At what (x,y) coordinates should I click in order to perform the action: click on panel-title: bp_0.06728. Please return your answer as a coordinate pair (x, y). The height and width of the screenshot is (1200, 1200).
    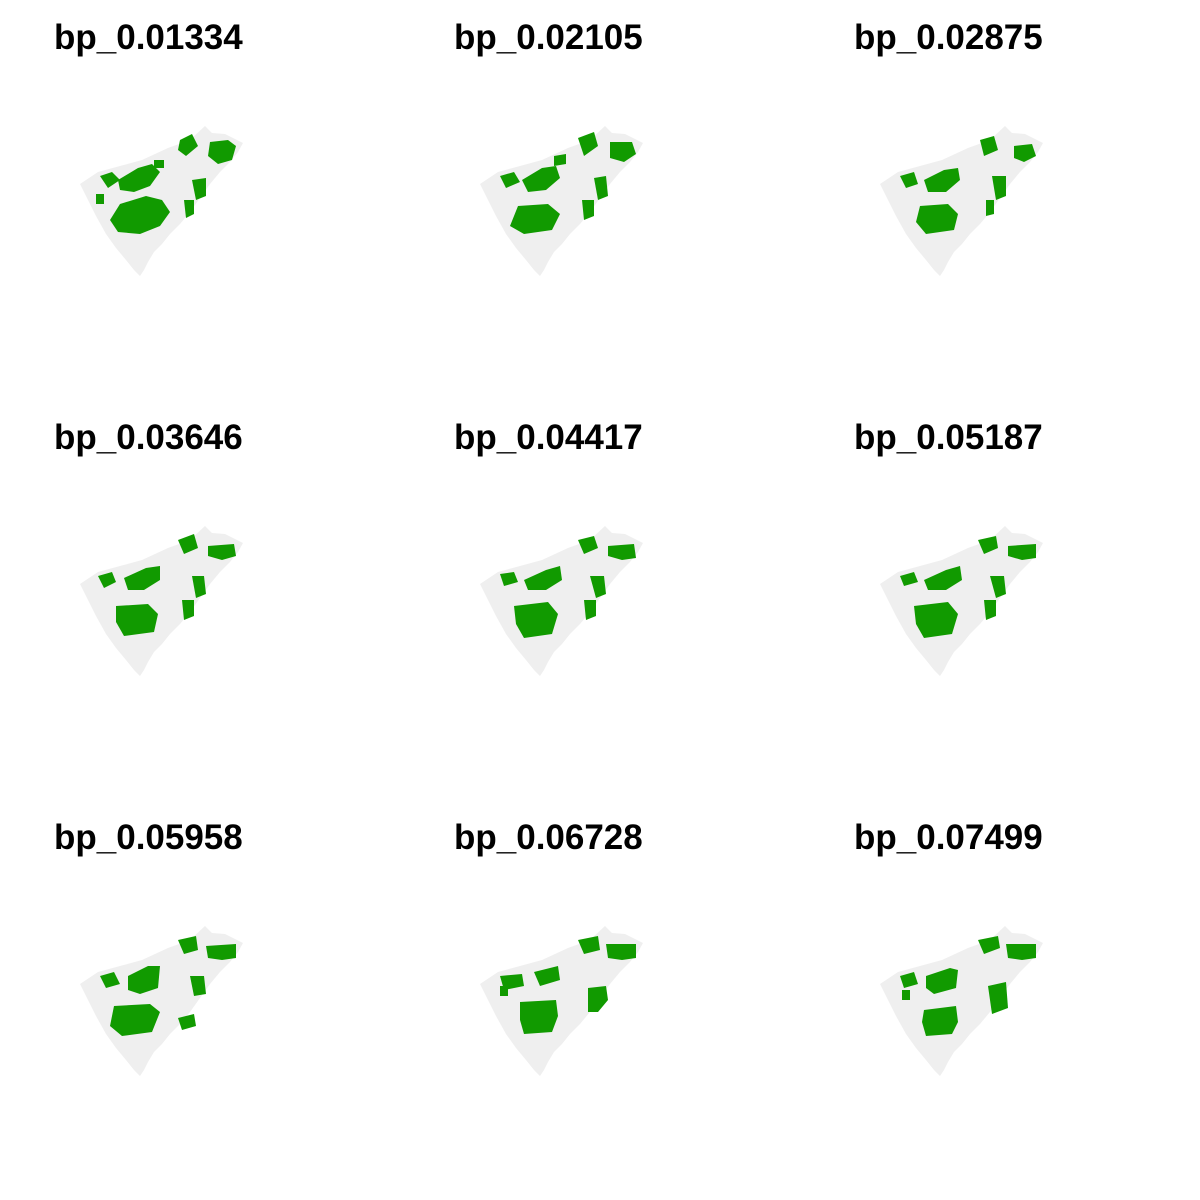
    Looking at the image, I should click on (548, 837).